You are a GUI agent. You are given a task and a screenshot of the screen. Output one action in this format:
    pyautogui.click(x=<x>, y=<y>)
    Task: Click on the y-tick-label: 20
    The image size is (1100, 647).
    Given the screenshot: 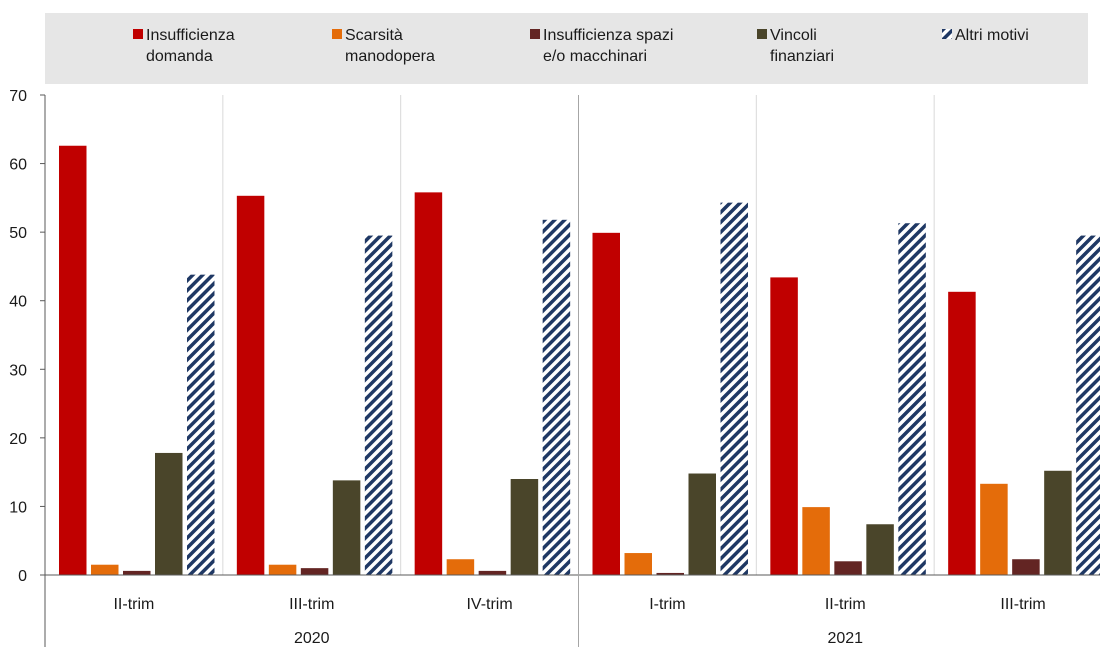 What is the action you would take?
    pyautogui.click(x=18, y=439)
    